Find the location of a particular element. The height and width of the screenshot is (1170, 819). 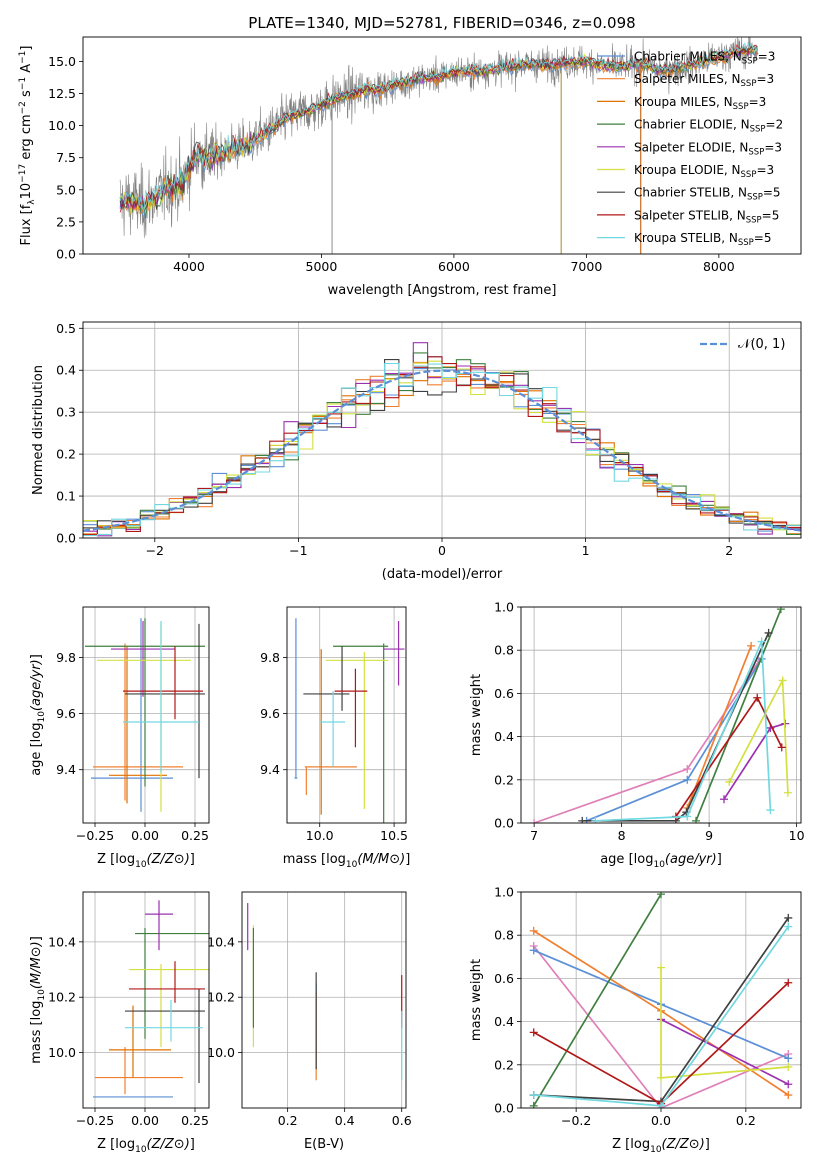

tick-label-x: 1 is located at coordinates (586, 550).